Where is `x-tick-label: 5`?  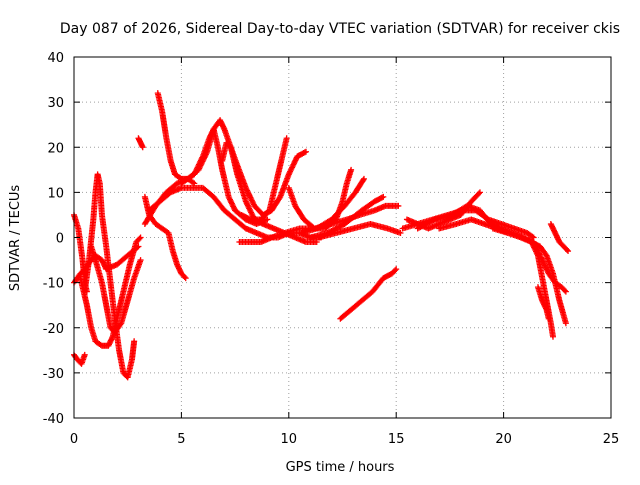
x-tick-label: 5 is located at coordinates (181, 439).